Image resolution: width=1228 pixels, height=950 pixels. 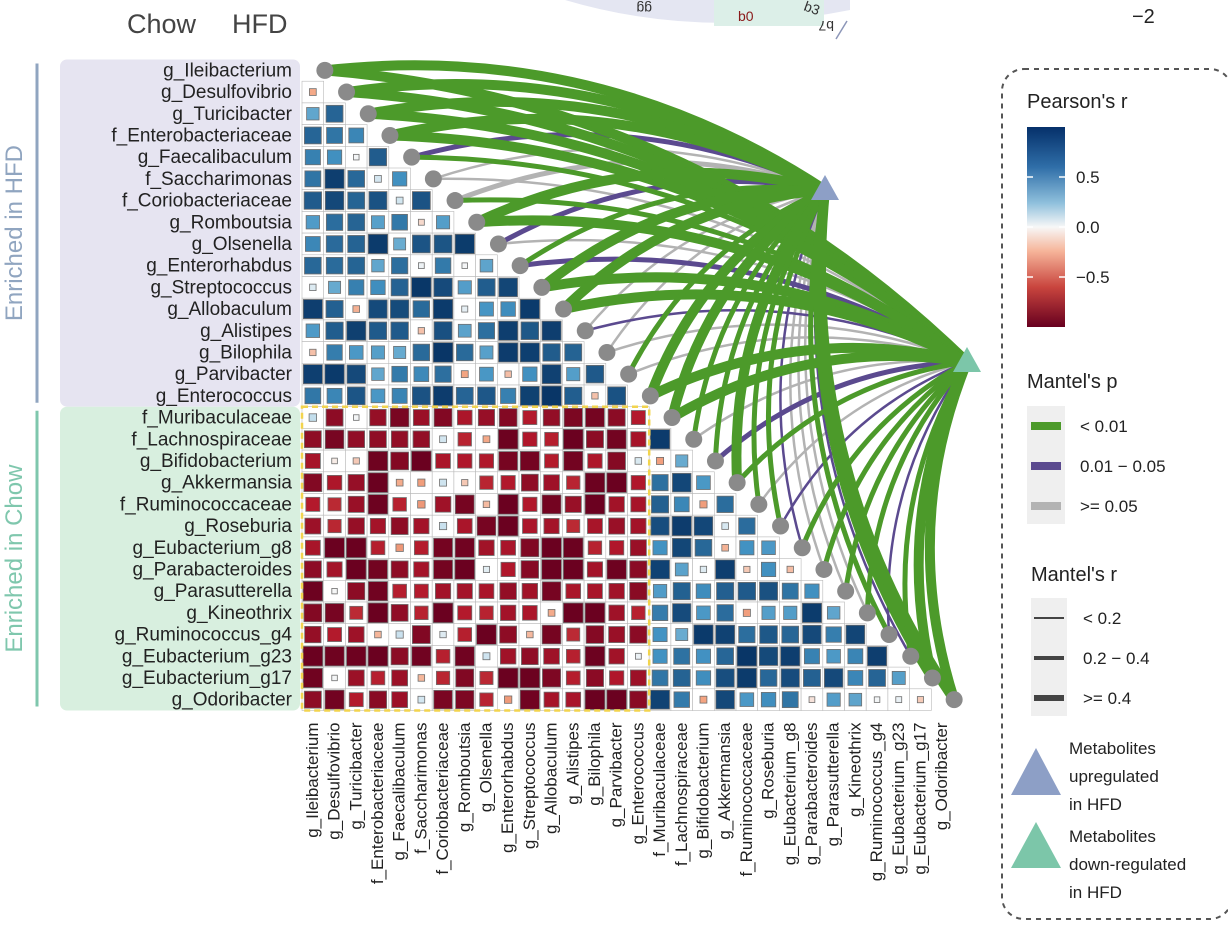 What do you see at coordinates (702, 791) in the screenshot?
I see `column-label: g_Bifidobacterium` at bounding box center [702, 791].